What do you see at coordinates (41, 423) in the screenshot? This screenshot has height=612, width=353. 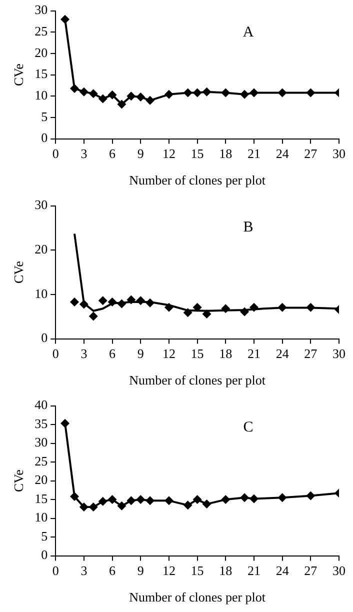 I see `y-tick-label: 35` at bounding box center [41, 423].